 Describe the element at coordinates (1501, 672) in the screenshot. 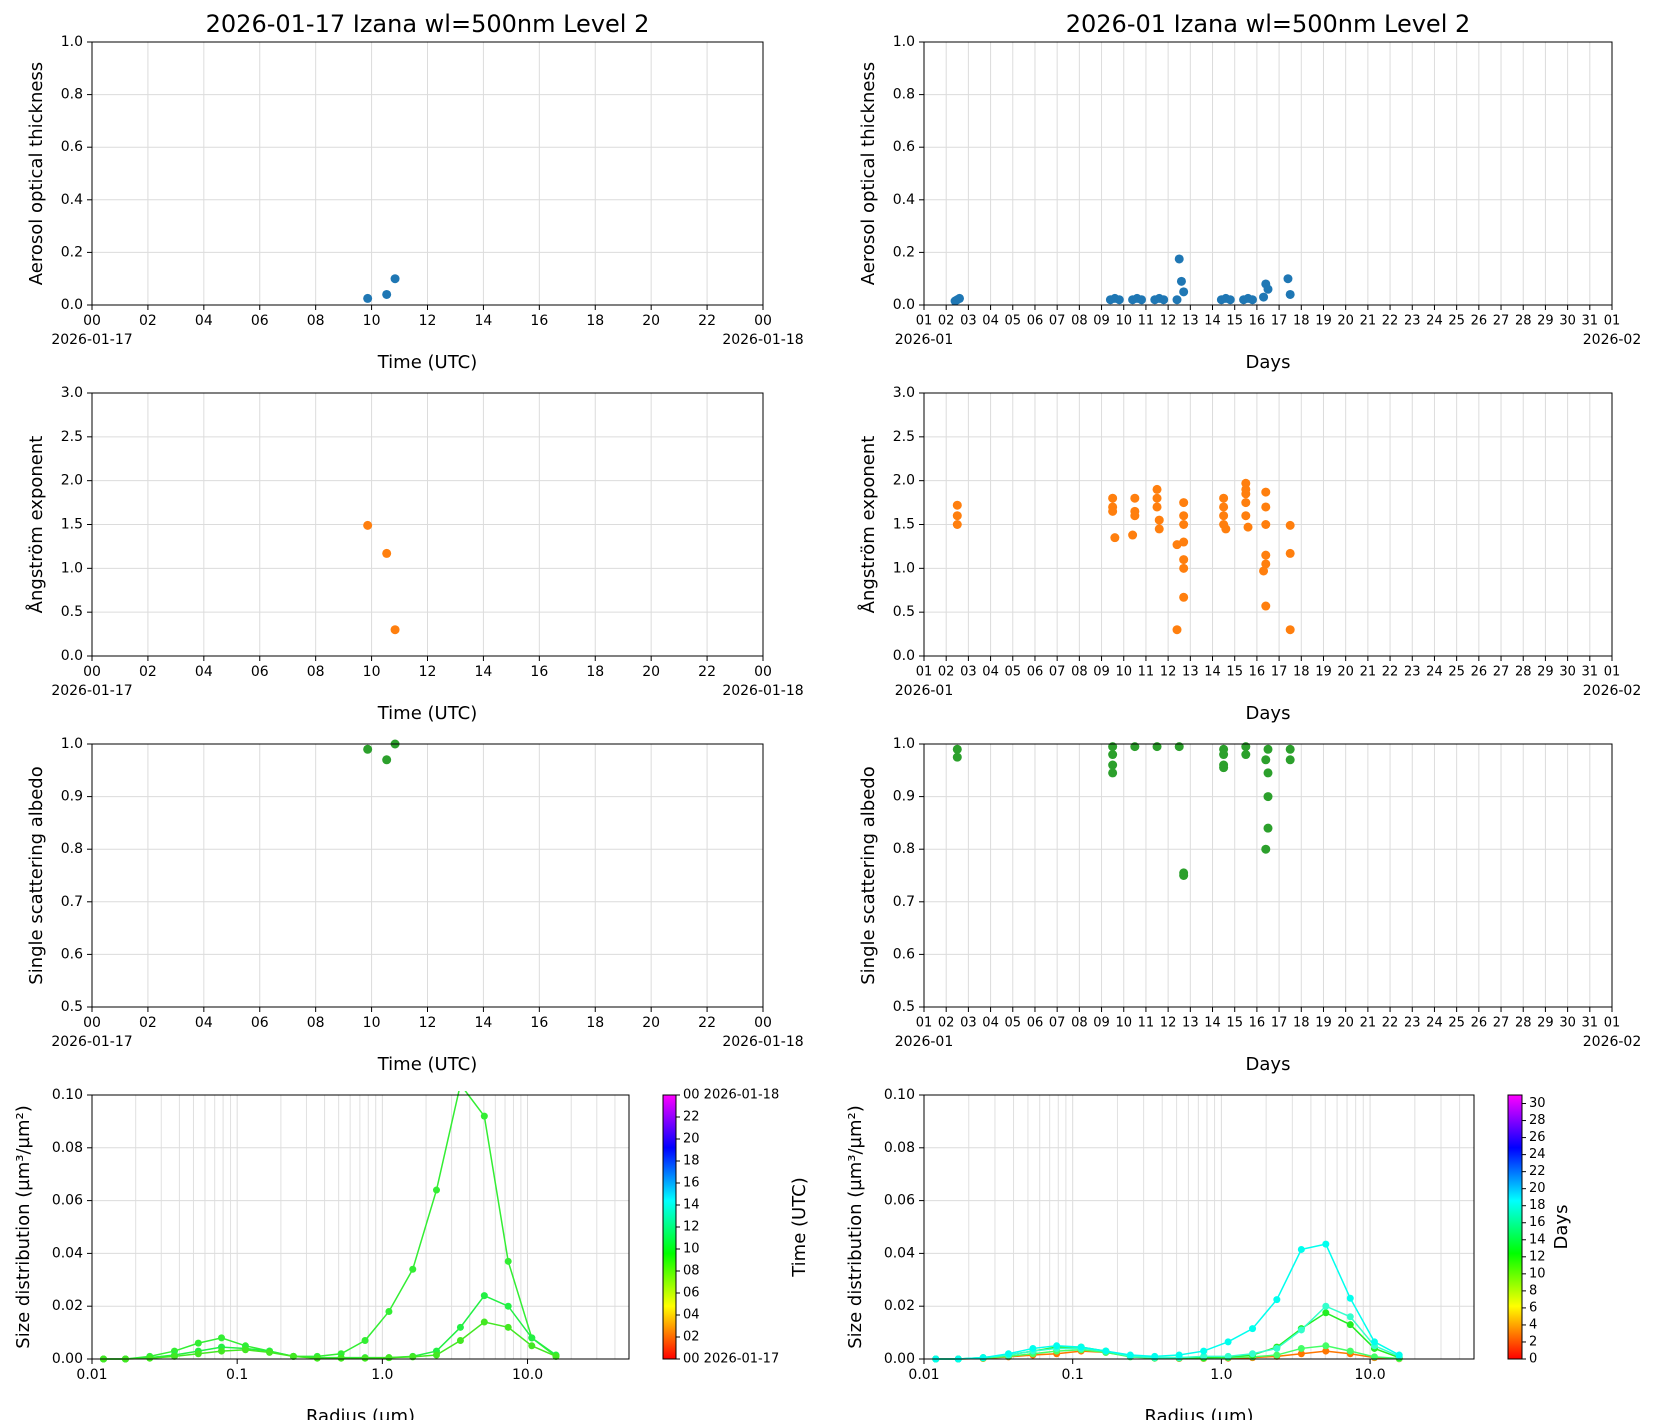

I see `x-tick-label: 27` at that location.